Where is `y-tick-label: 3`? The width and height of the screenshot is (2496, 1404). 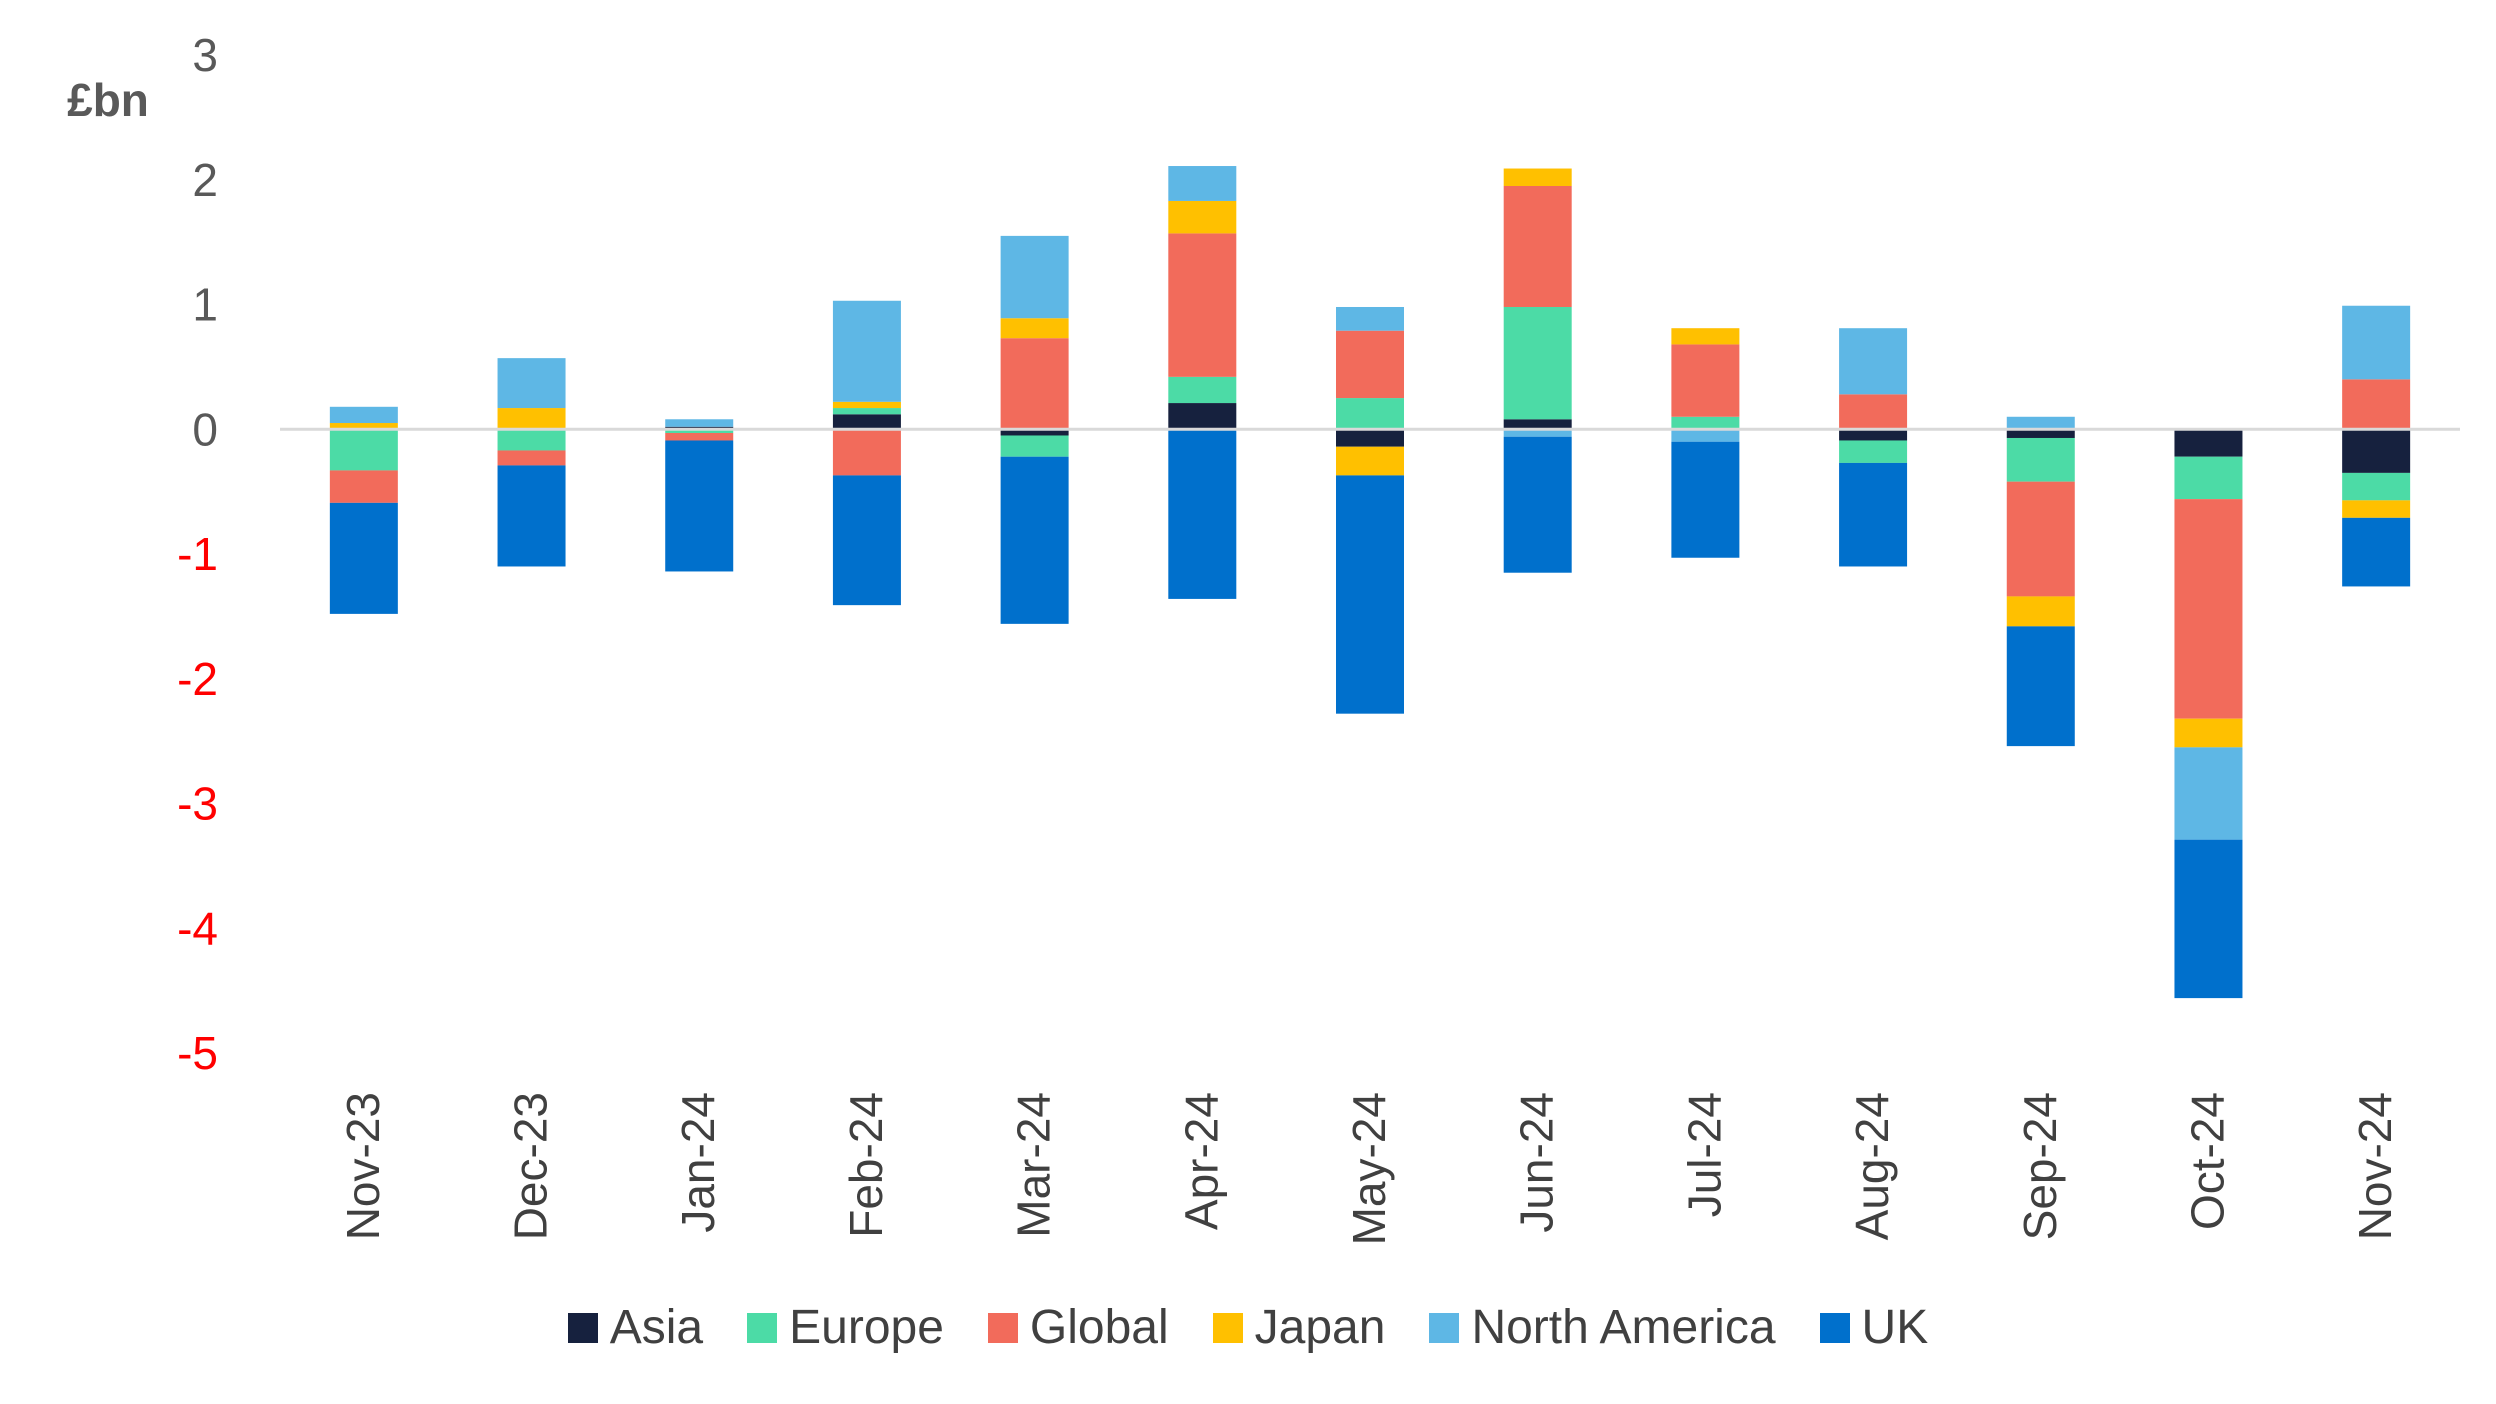
y-tick-label: 3 is located at coordinates (205, 55).